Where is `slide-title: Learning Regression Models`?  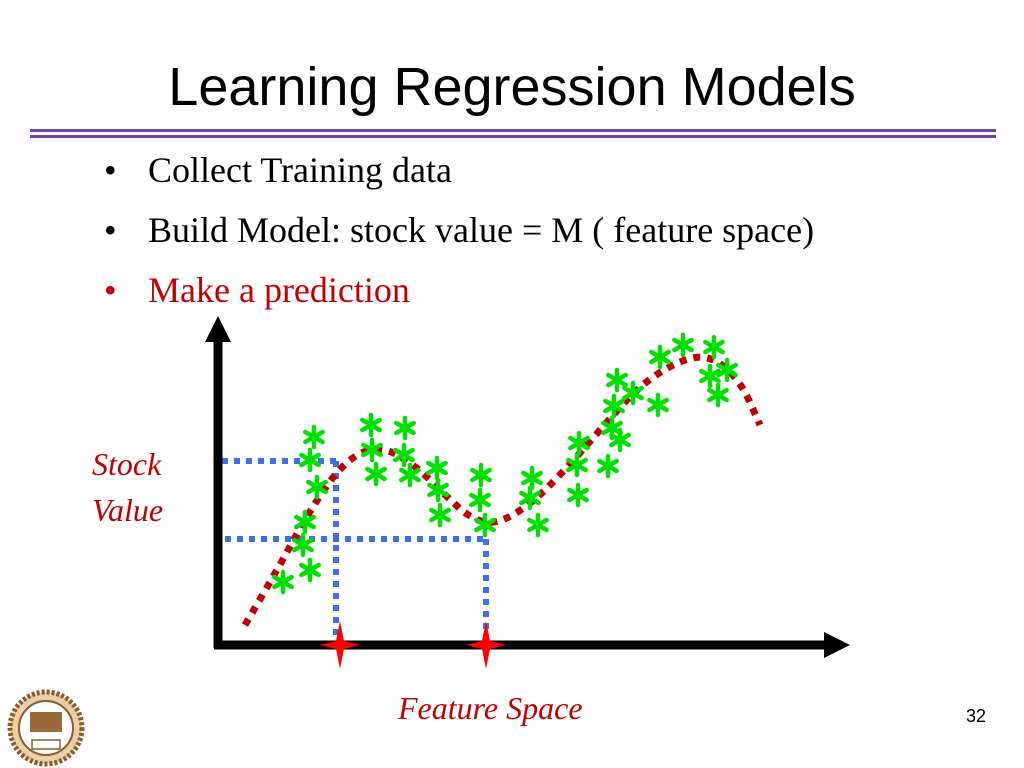
slide-title: Learning Regression Models is located at coordinates (512, 87).